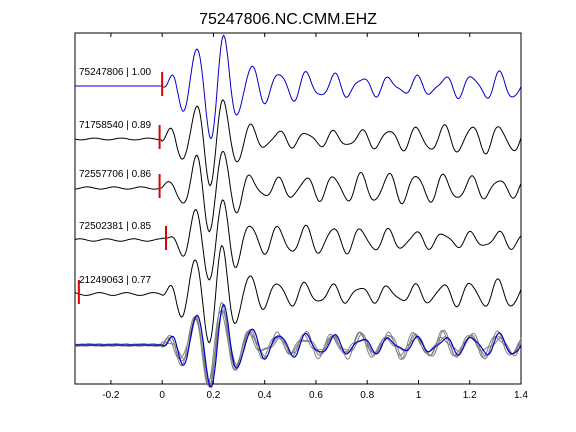 This screenshot has width=576, height=432. I want to click on trace-label: 75247806 | 1.00, so click(115, 72).